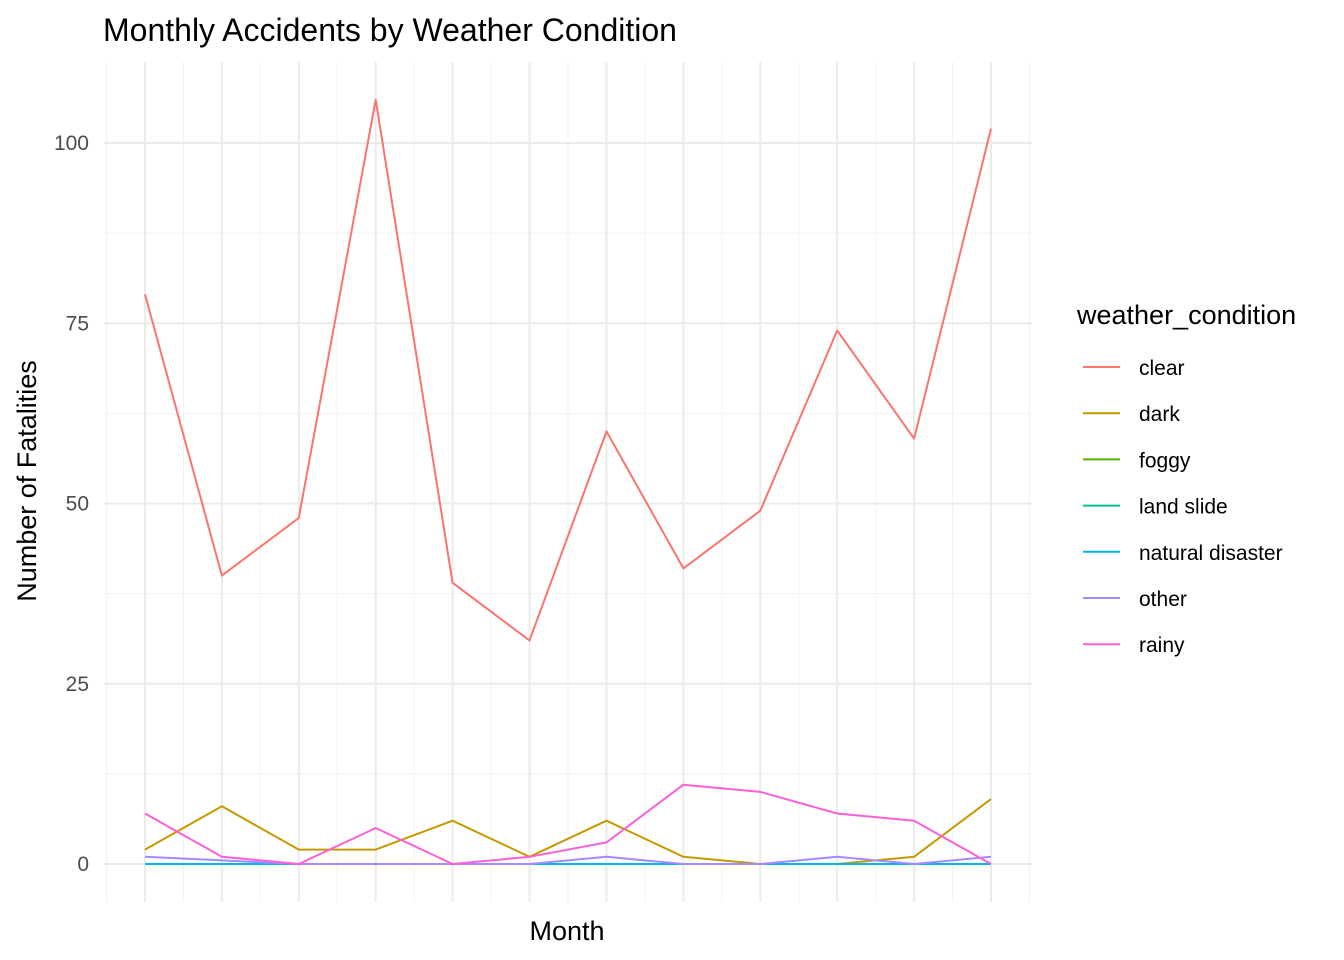 The height and width of the screenshot is (960, 1344). I want to click on legend-item-foggy: foggy, so click(1137, 460).